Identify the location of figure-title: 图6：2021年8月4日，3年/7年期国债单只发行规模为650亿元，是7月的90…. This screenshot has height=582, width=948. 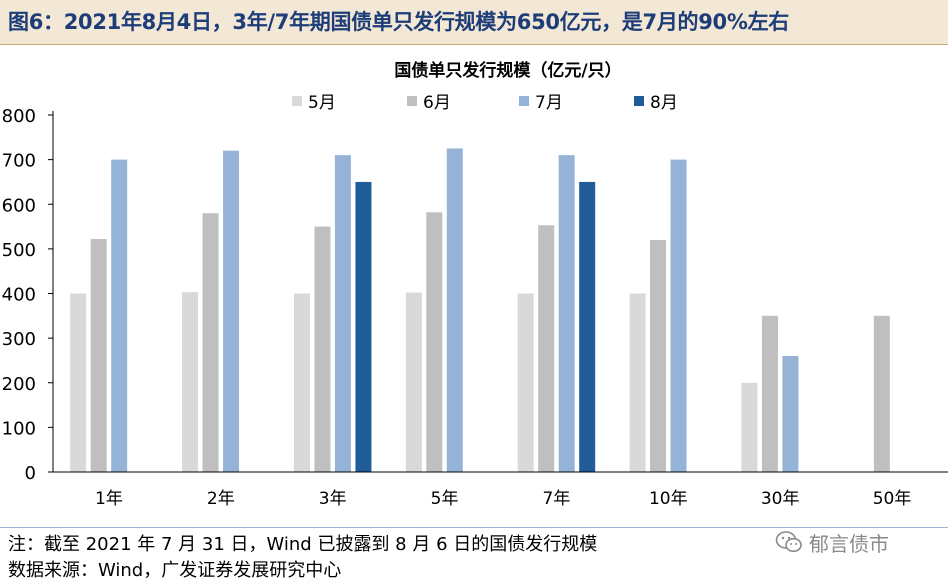
(398, 22).